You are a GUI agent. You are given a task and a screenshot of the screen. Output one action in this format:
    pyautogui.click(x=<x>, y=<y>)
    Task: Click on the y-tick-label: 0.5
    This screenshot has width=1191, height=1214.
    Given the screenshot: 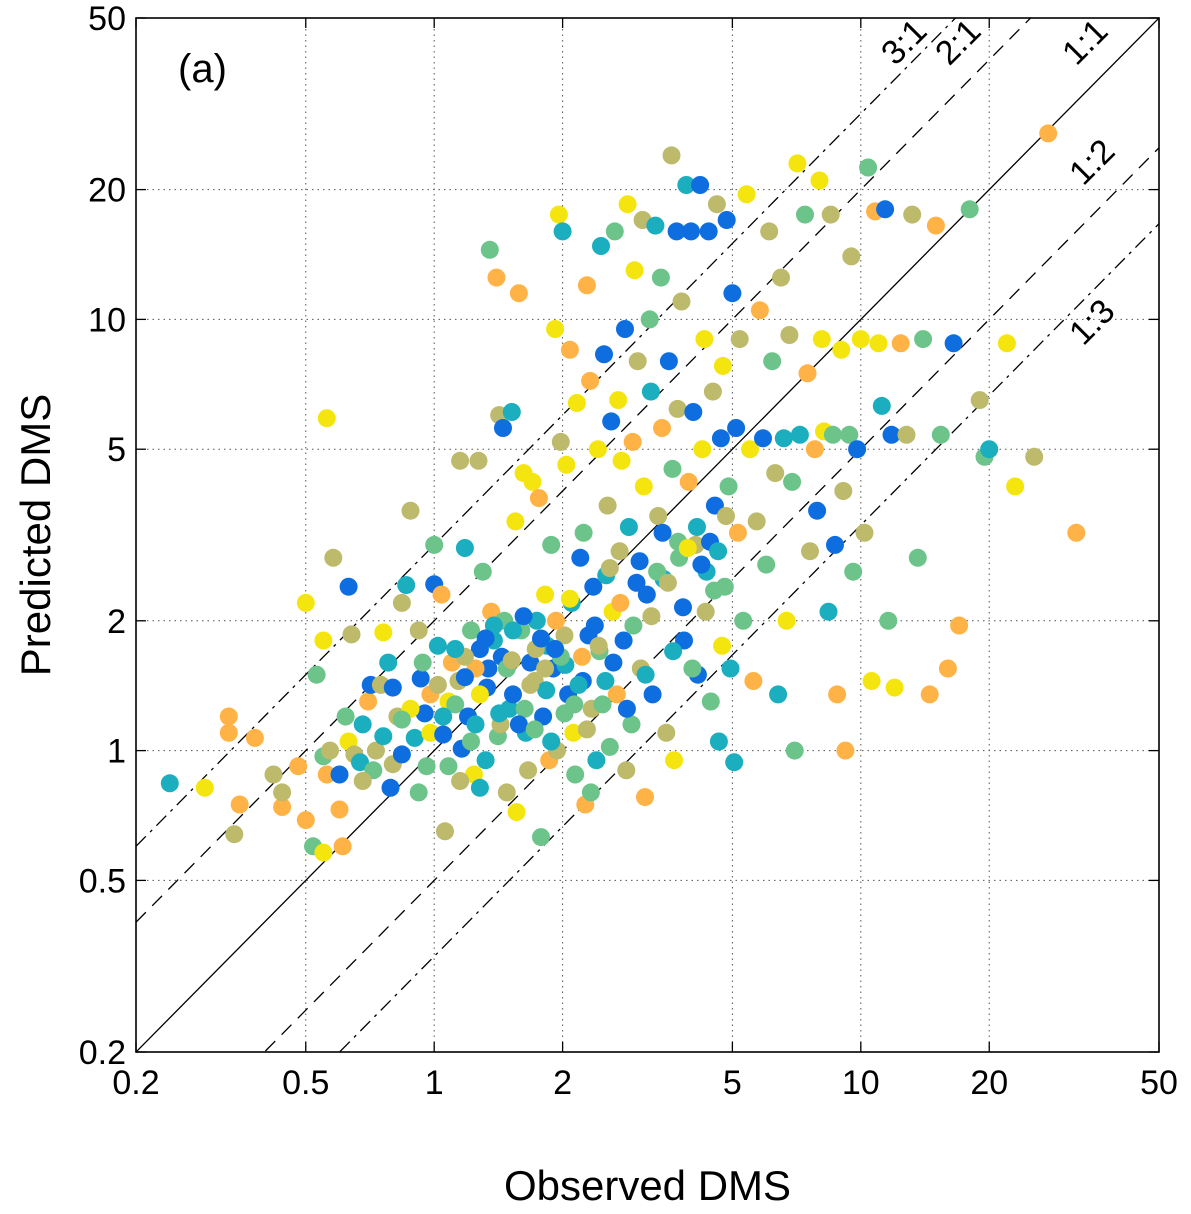 What is the action you would take?
    pyautogui.click(x=102, y=881)
    